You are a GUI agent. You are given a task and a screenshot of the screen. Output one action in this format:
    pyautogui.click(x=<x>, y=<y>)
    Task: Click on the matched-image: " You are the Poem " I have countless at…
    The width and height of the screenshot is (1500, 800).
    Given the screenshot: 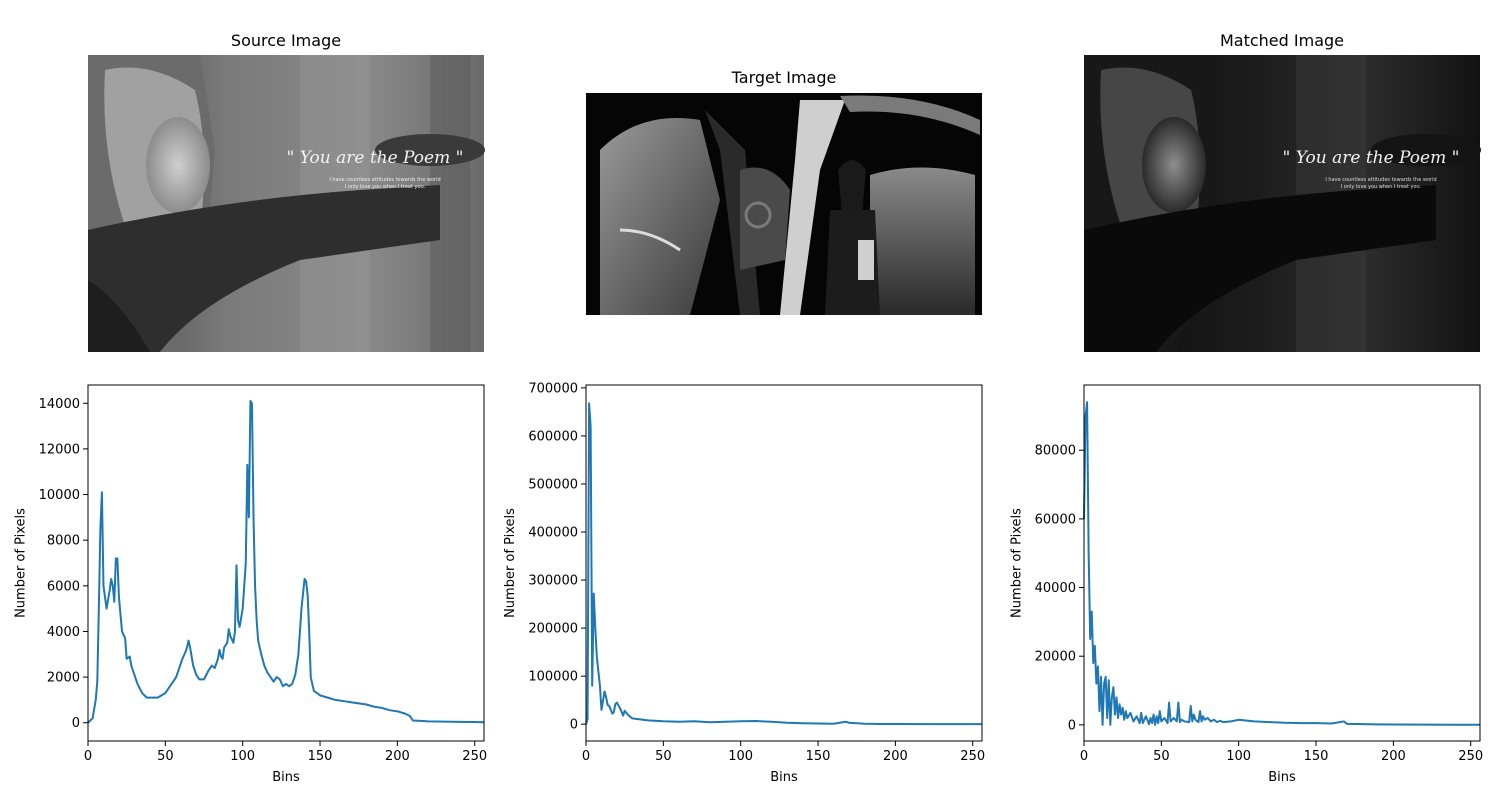 What is the action you would take?
    pyautogui.click(x=1282, y=203)
    